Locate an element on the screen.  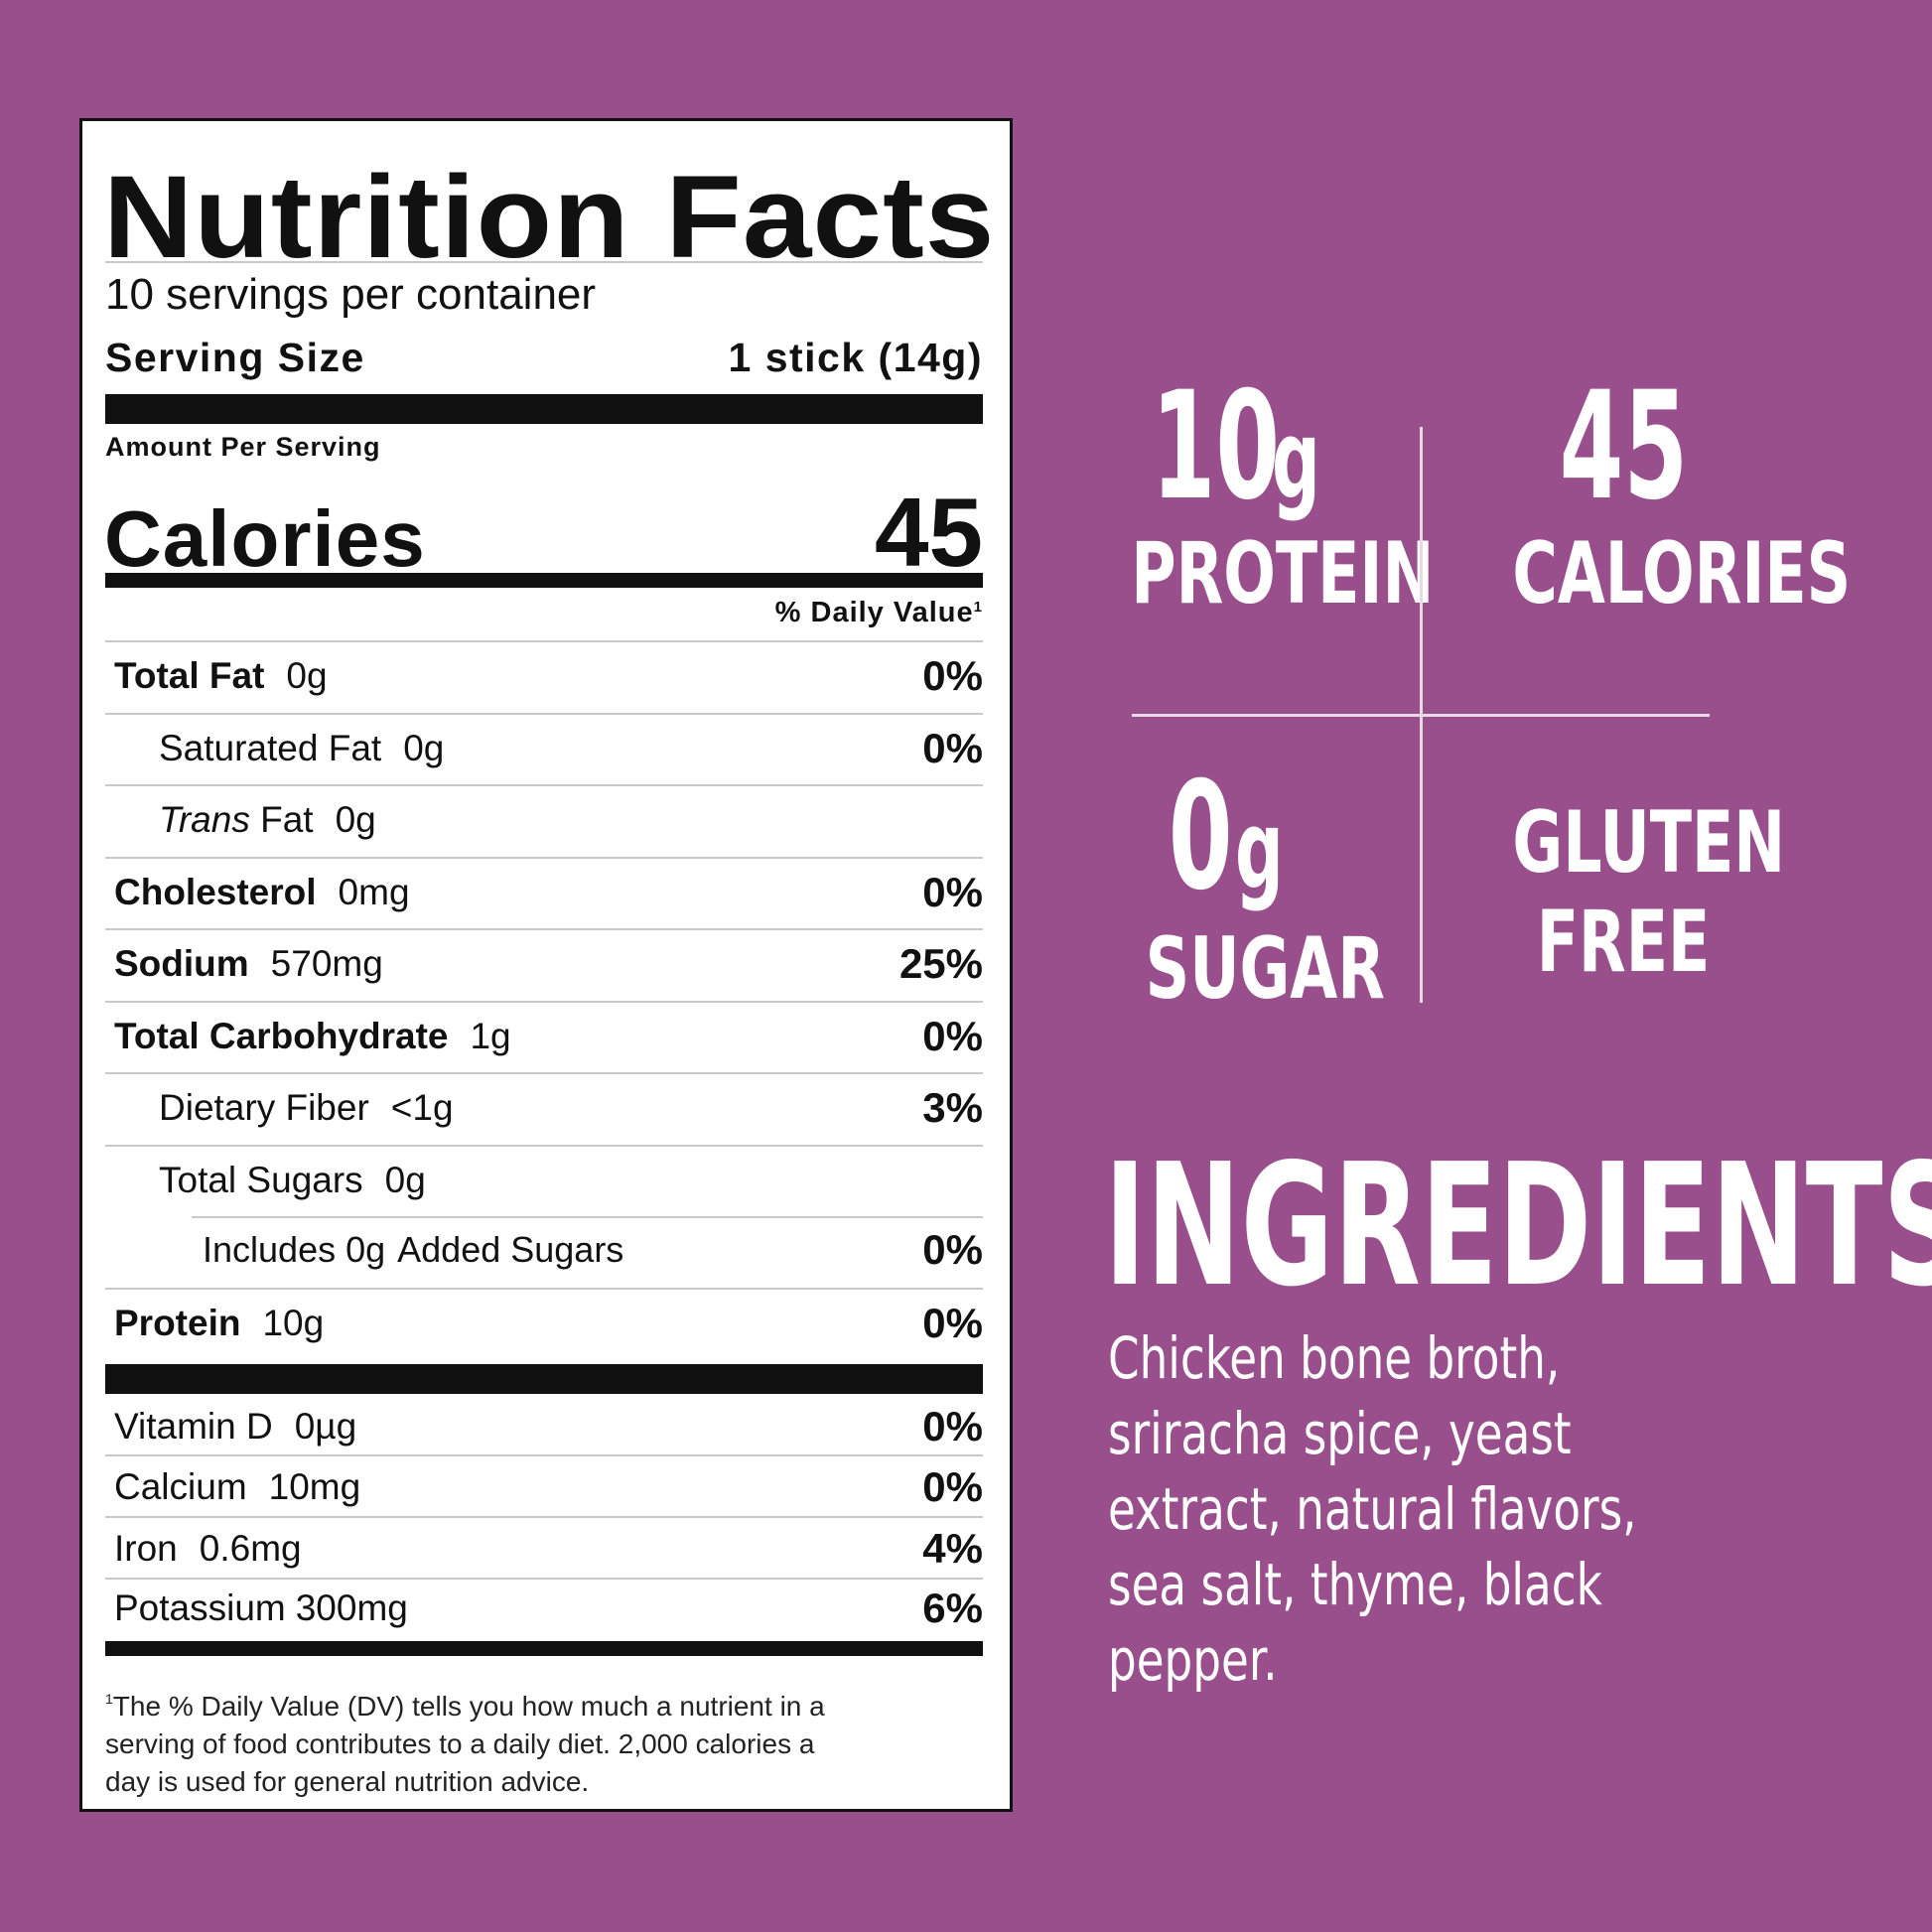
ingredients-title: INGREDIENTS is located at coordinates (1518, 1226).